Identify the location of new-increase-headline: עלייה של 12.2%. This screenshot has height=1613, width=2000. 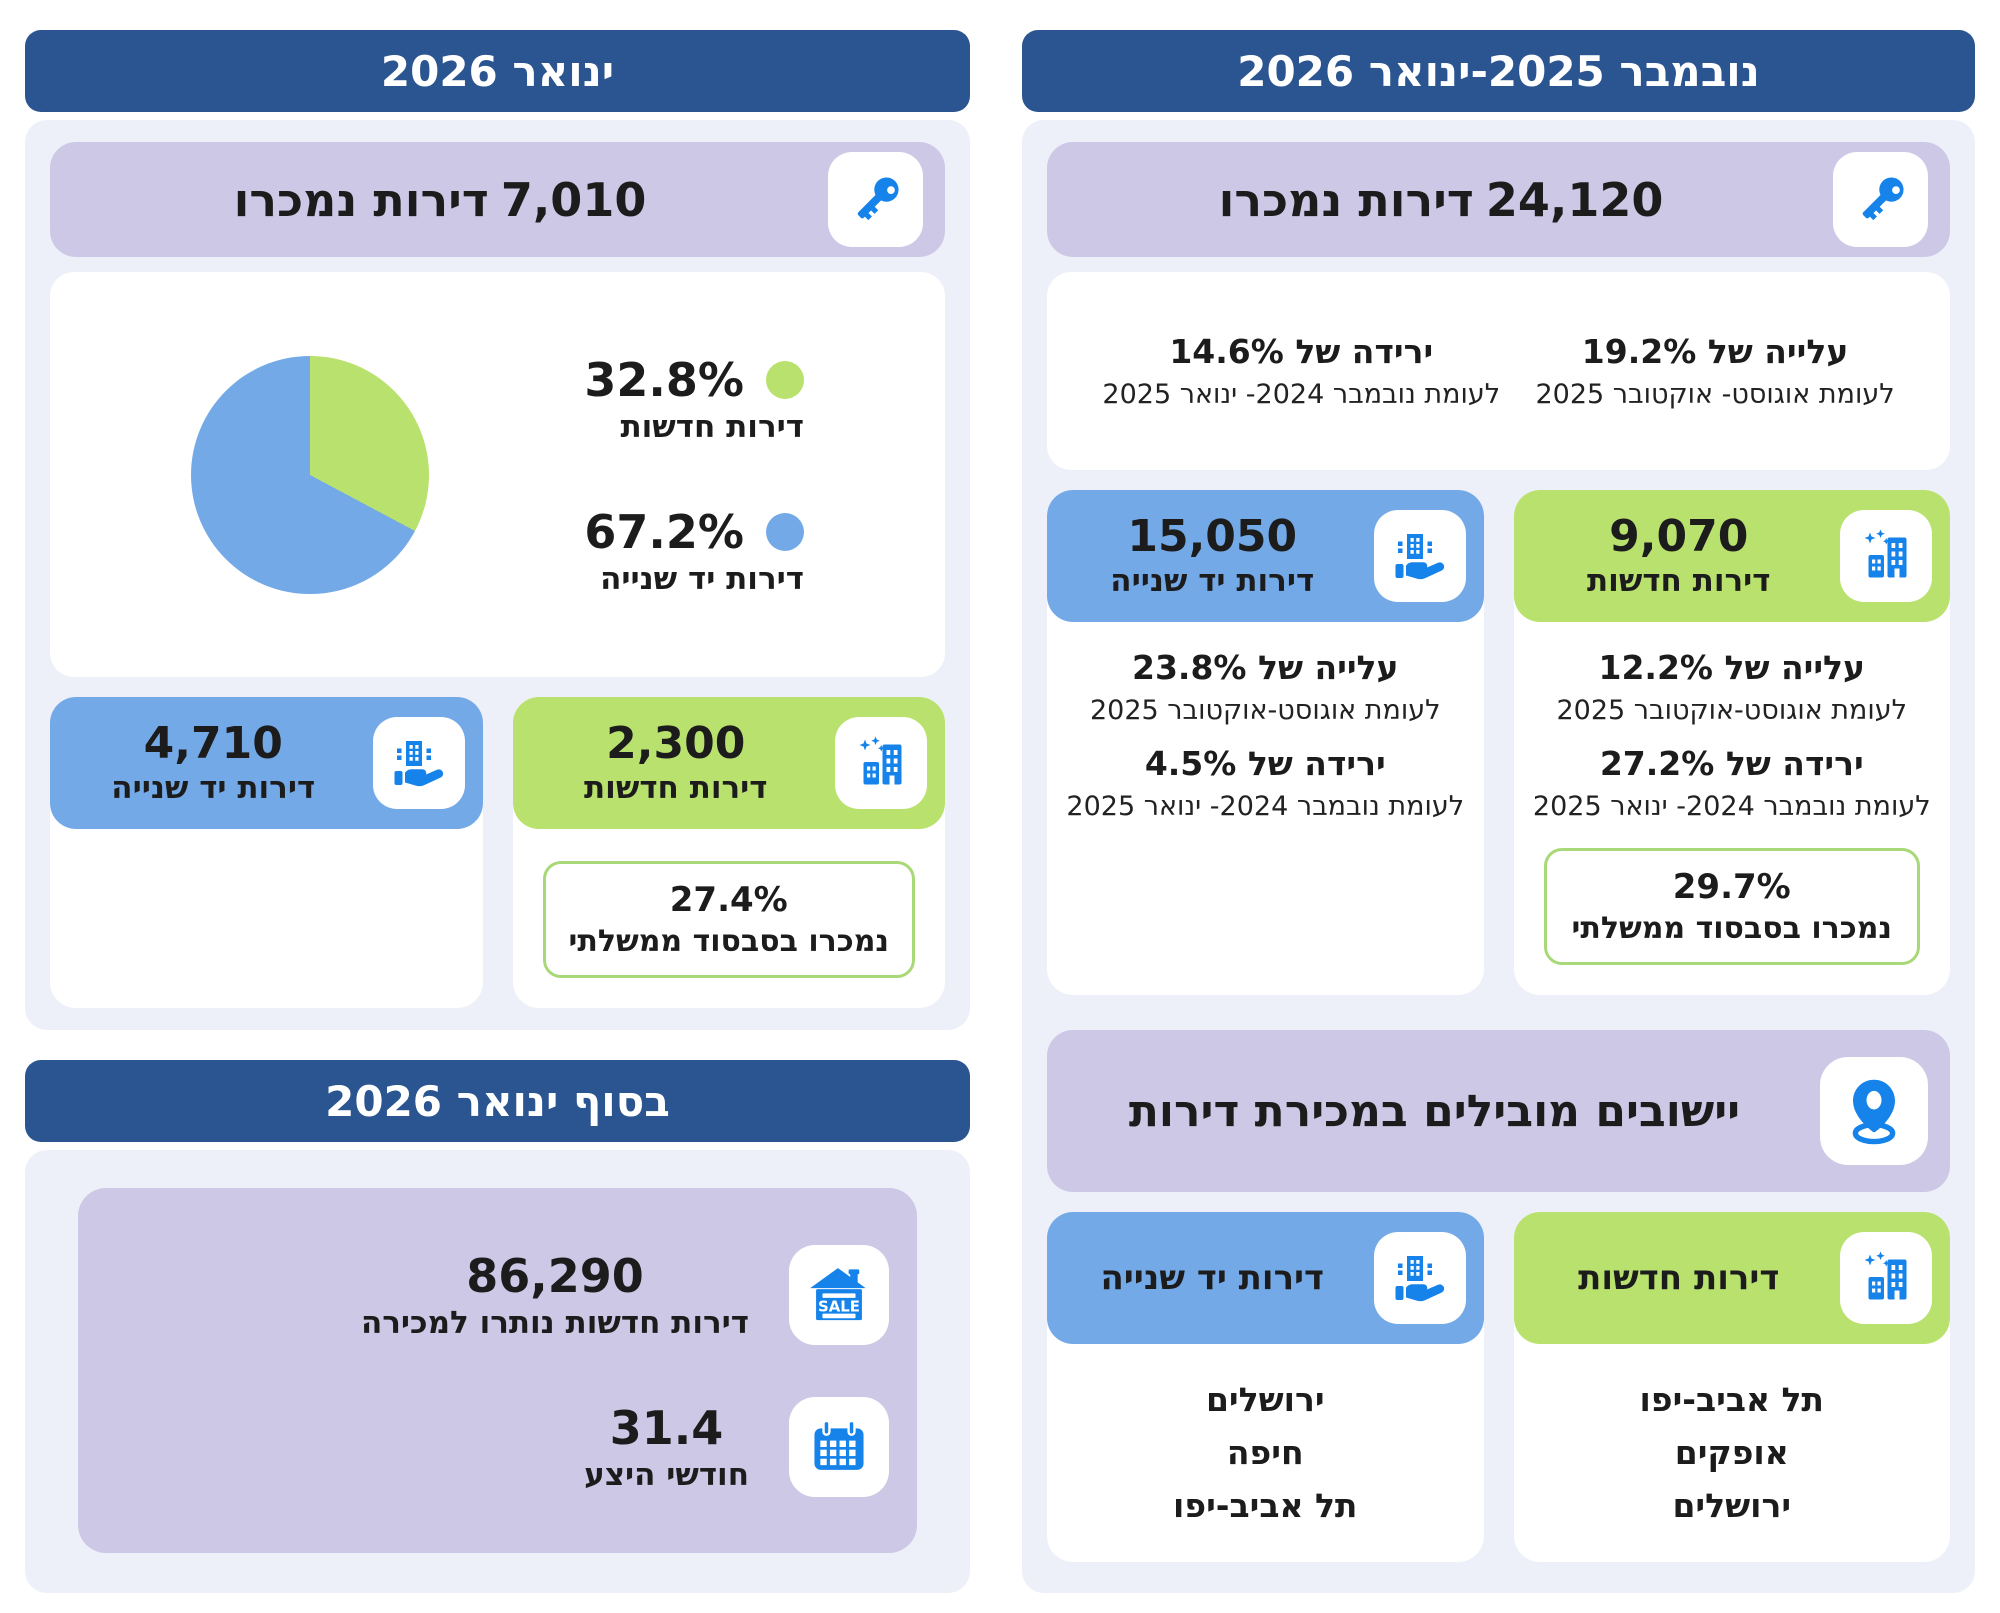
(1731, 667).